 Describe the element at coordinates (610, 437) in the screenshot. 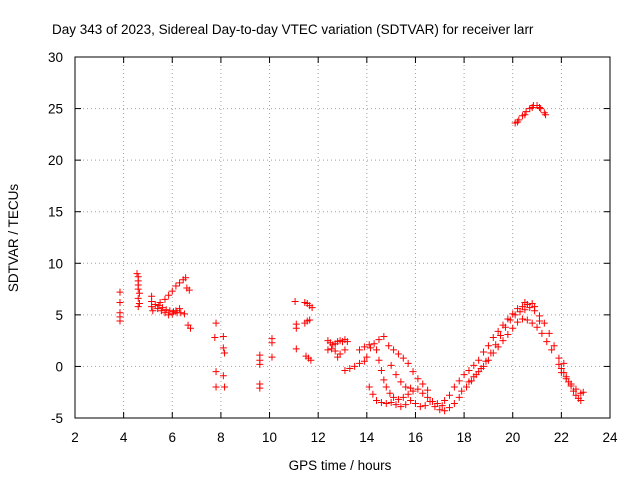

I see `x-tick-label: 24` at that location.